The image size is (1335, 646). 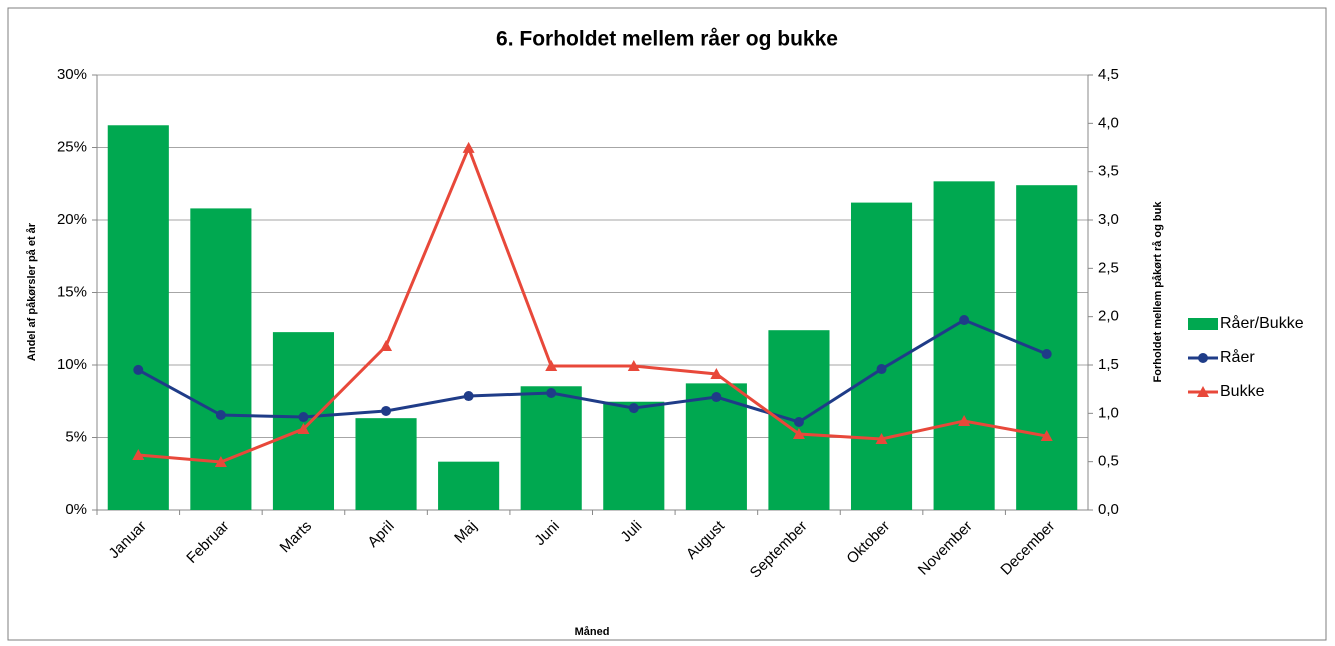 What do you see at coordinates (1203, 324) in the screenshot?
I see `legend-swatch` at bounding box center [1203, 324].